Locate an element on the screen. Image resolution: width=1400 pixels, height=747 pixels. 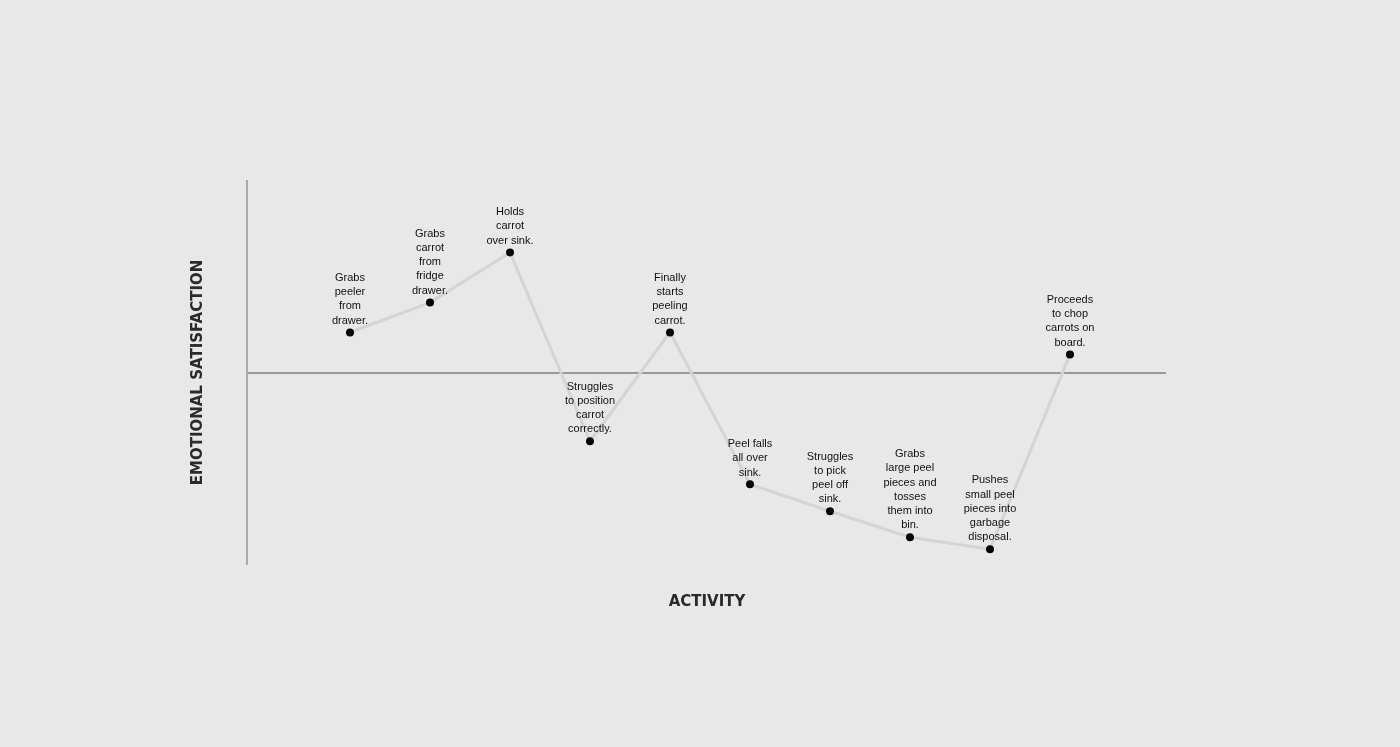
x-tick-label: Finally starts peeling carrot. is located at coordinates (670, 298).